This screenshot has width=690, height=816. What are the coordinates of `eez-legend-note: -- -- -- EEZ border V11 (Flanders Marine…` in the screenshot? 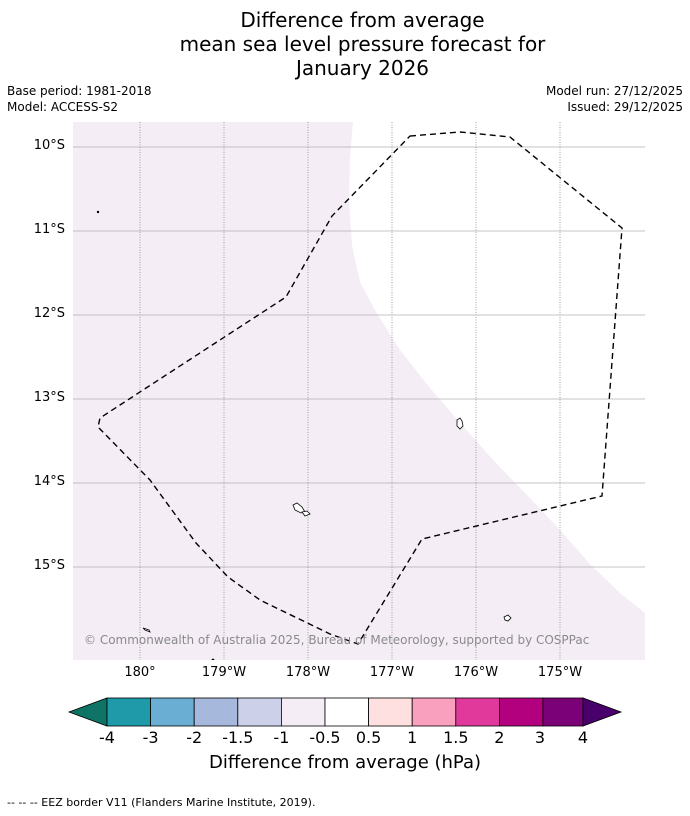 It's located at (161, 802).